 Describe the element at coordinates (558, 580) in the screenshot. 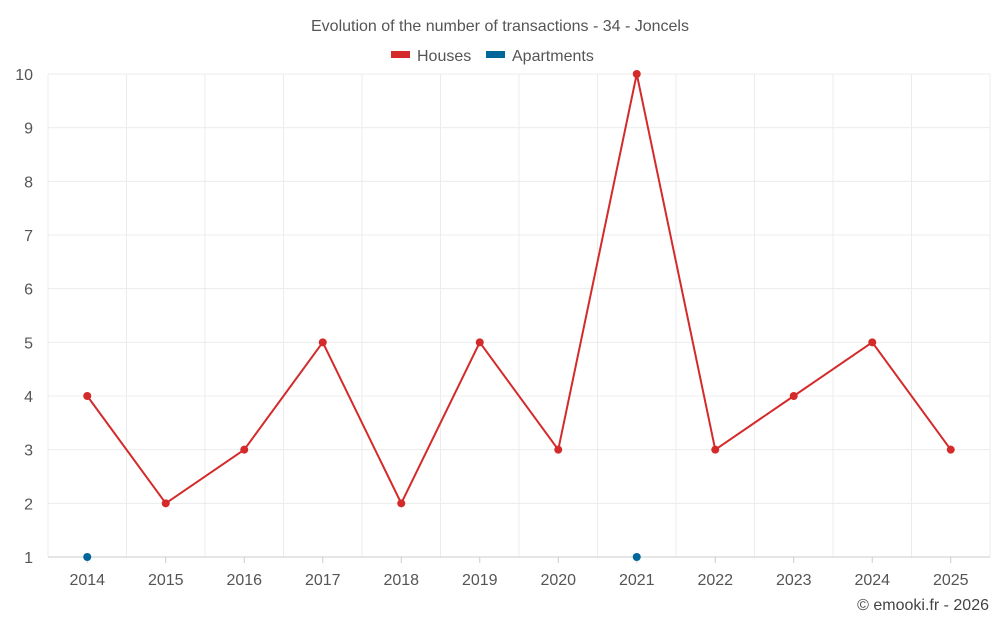

I see `x-tick-label: 2020` at that location.